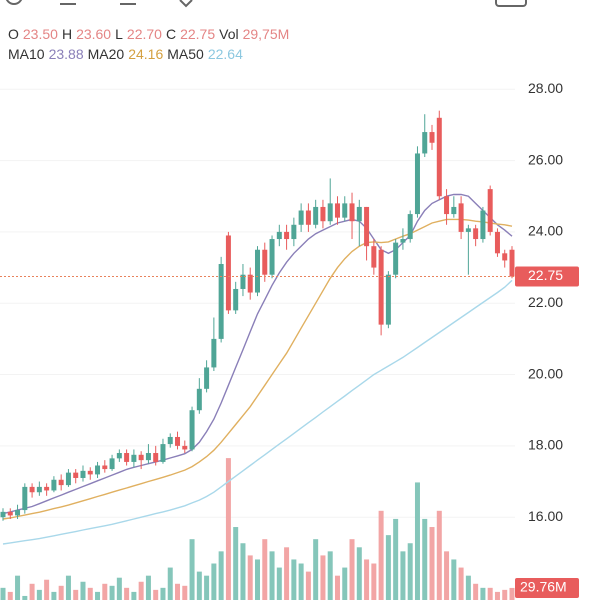  I want to click on y-tick-label: 22.00, so click(545, 302).